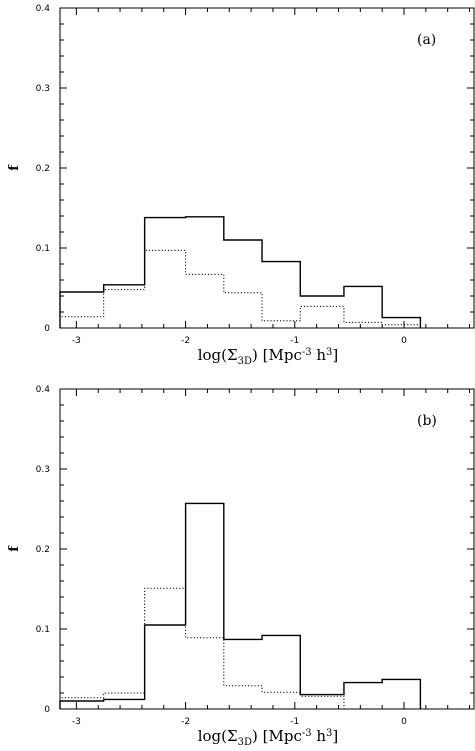  I want to click on histogram-solid-line, so click(240, 272).